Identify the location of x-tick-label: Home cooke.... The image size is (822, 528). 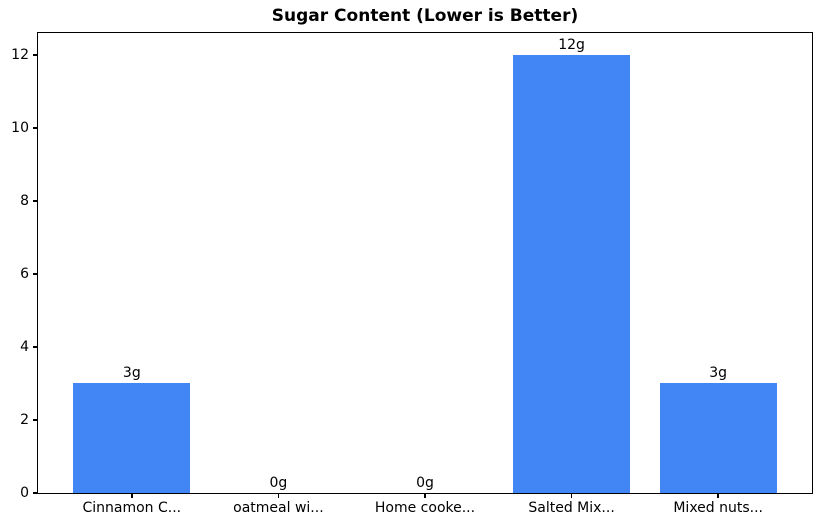
(425, 508).